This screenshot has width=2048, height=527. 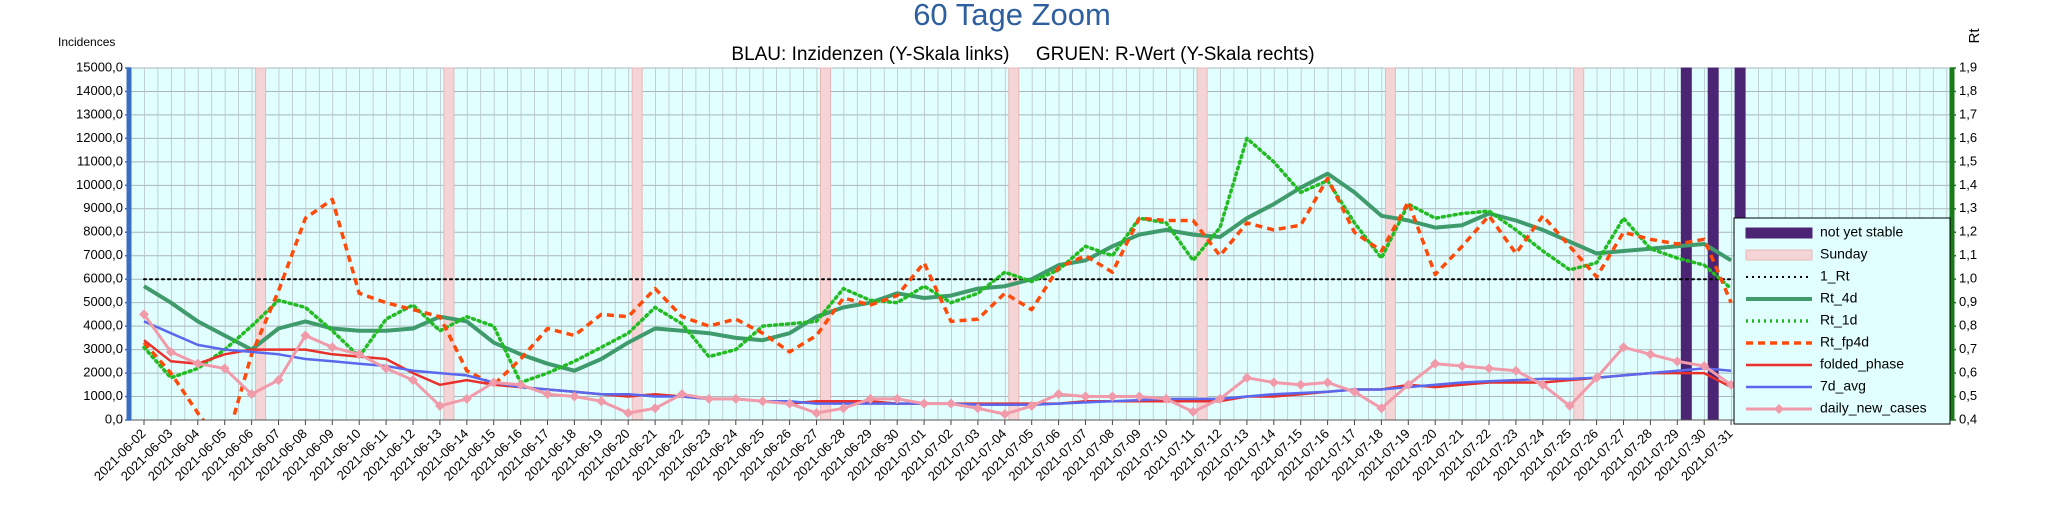 I want to click on legend-label: 7d_avg, so click(x=1843, y=386).